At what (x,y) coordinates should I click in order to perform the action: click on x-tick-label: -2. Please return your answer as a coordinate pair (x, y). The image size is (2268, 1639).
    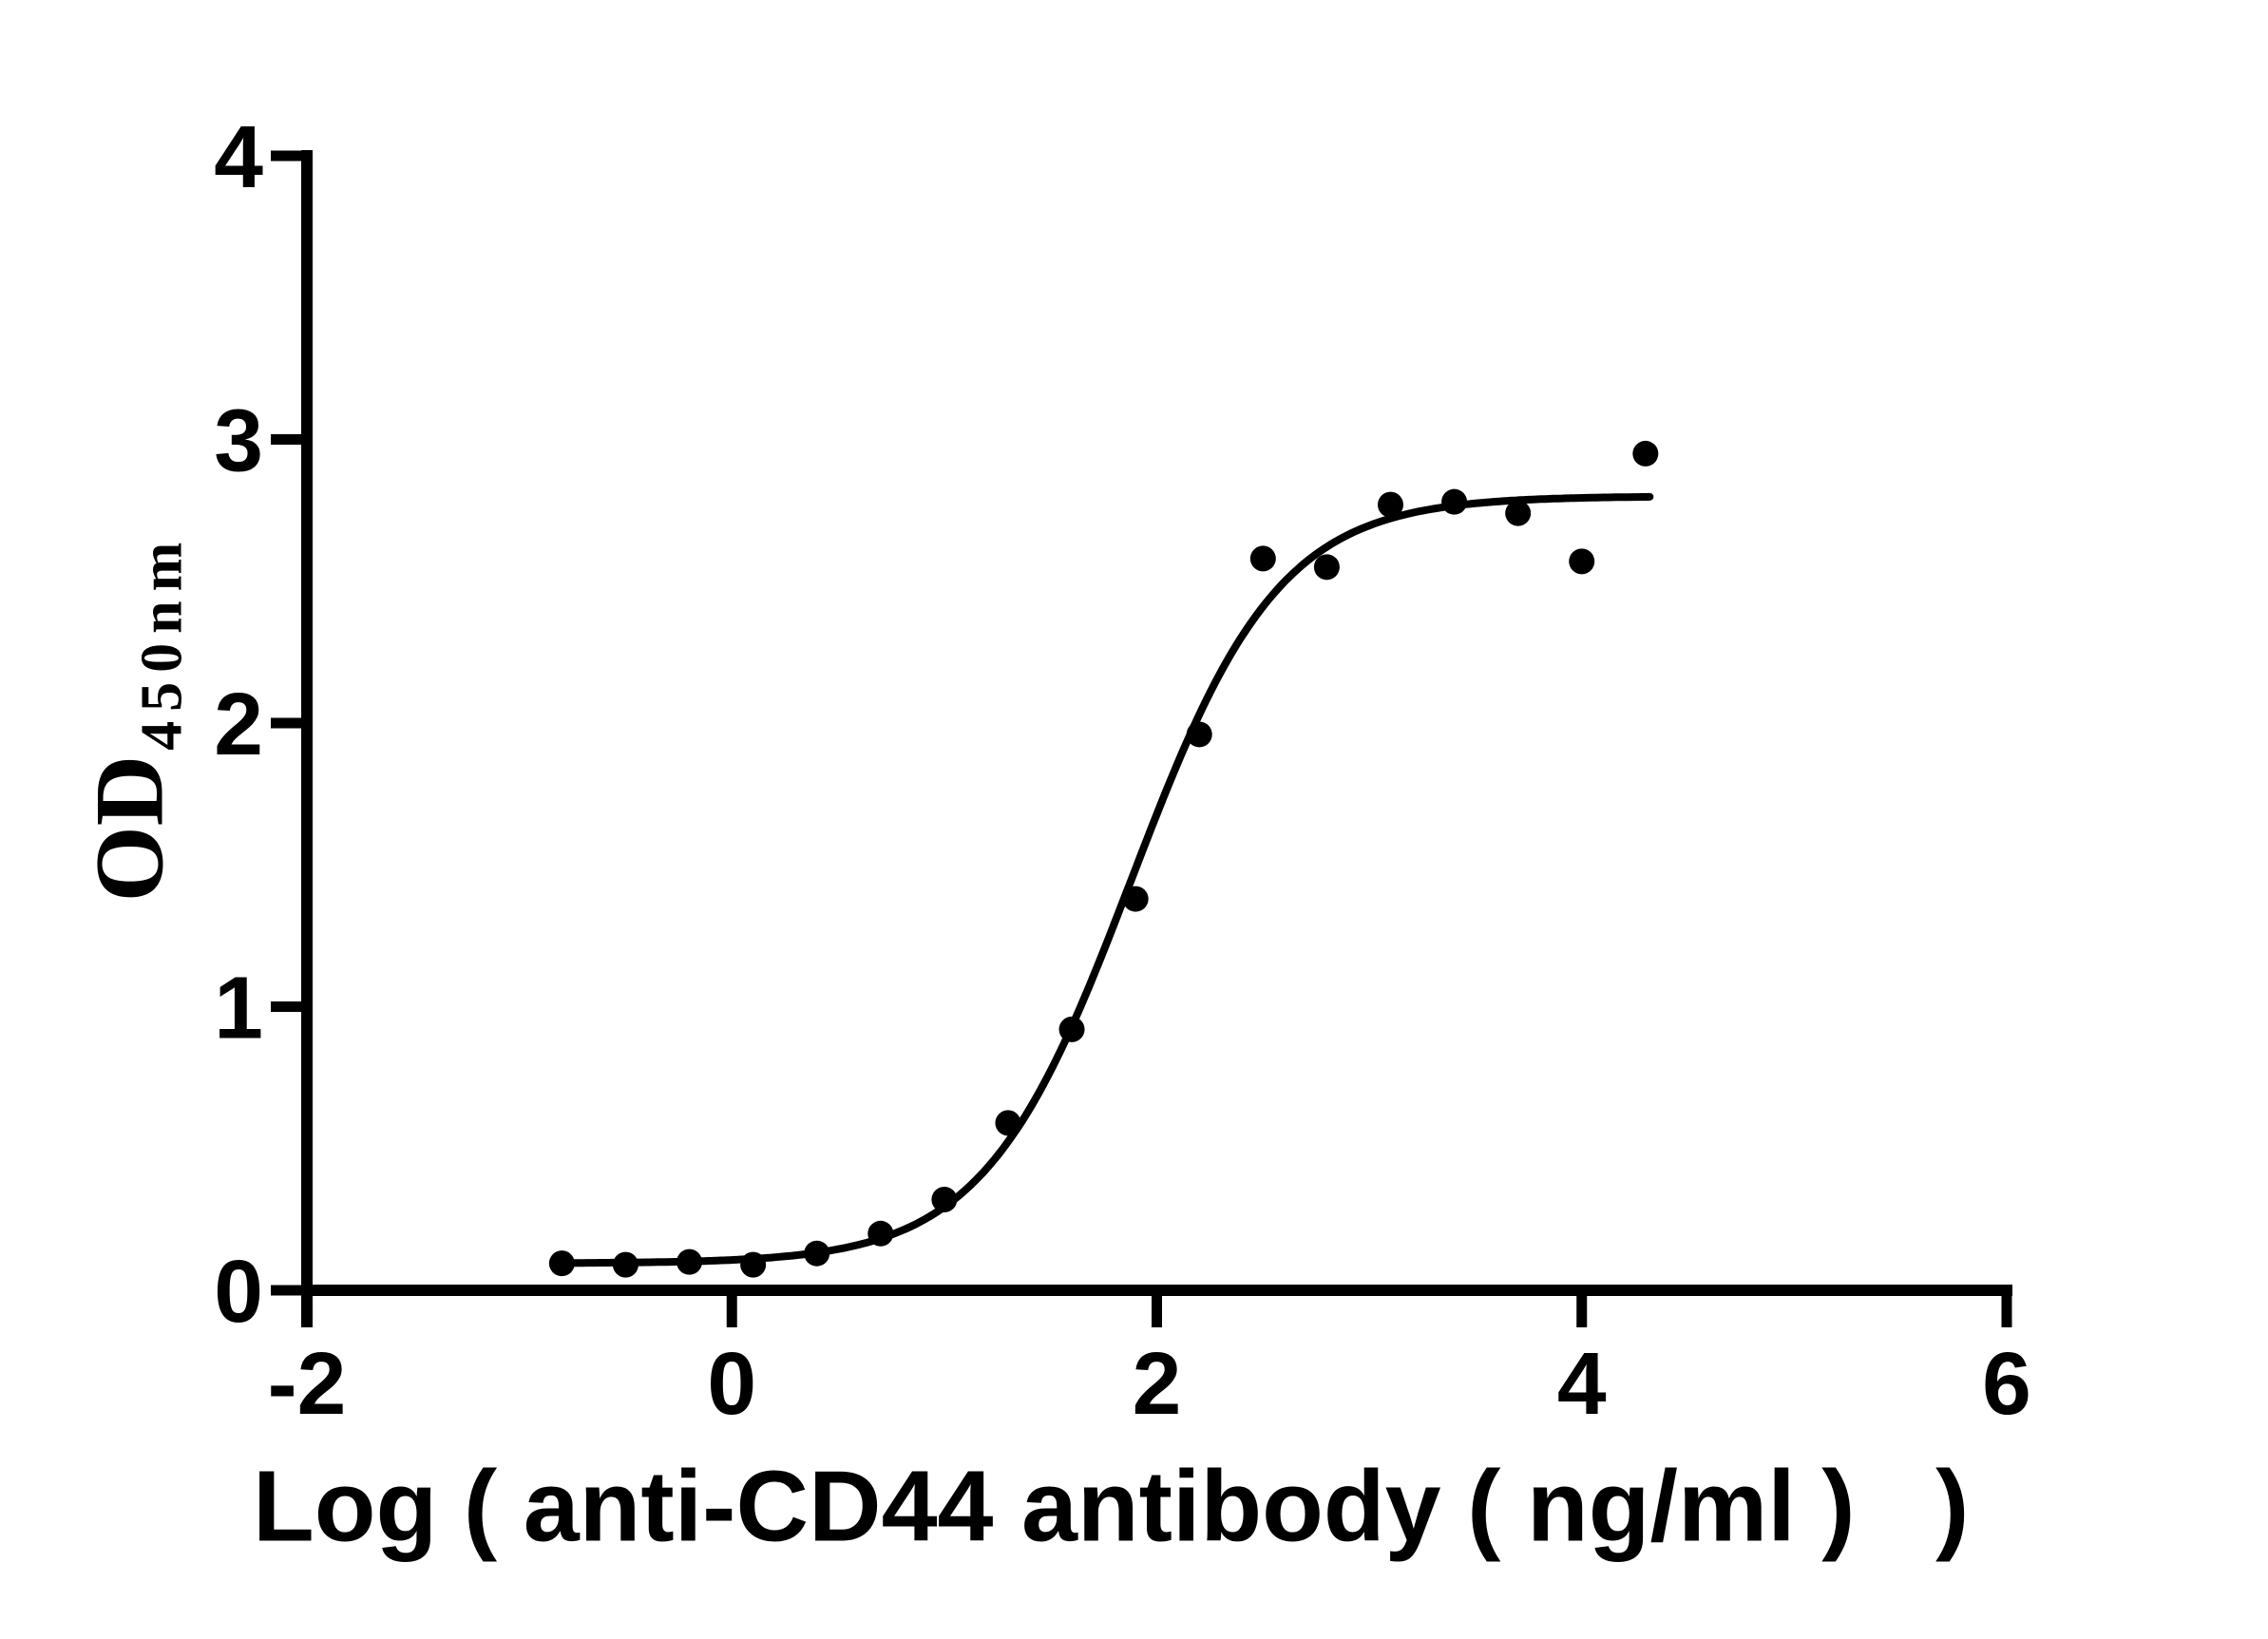
    Looking at the image, I should click on (307, 1383).